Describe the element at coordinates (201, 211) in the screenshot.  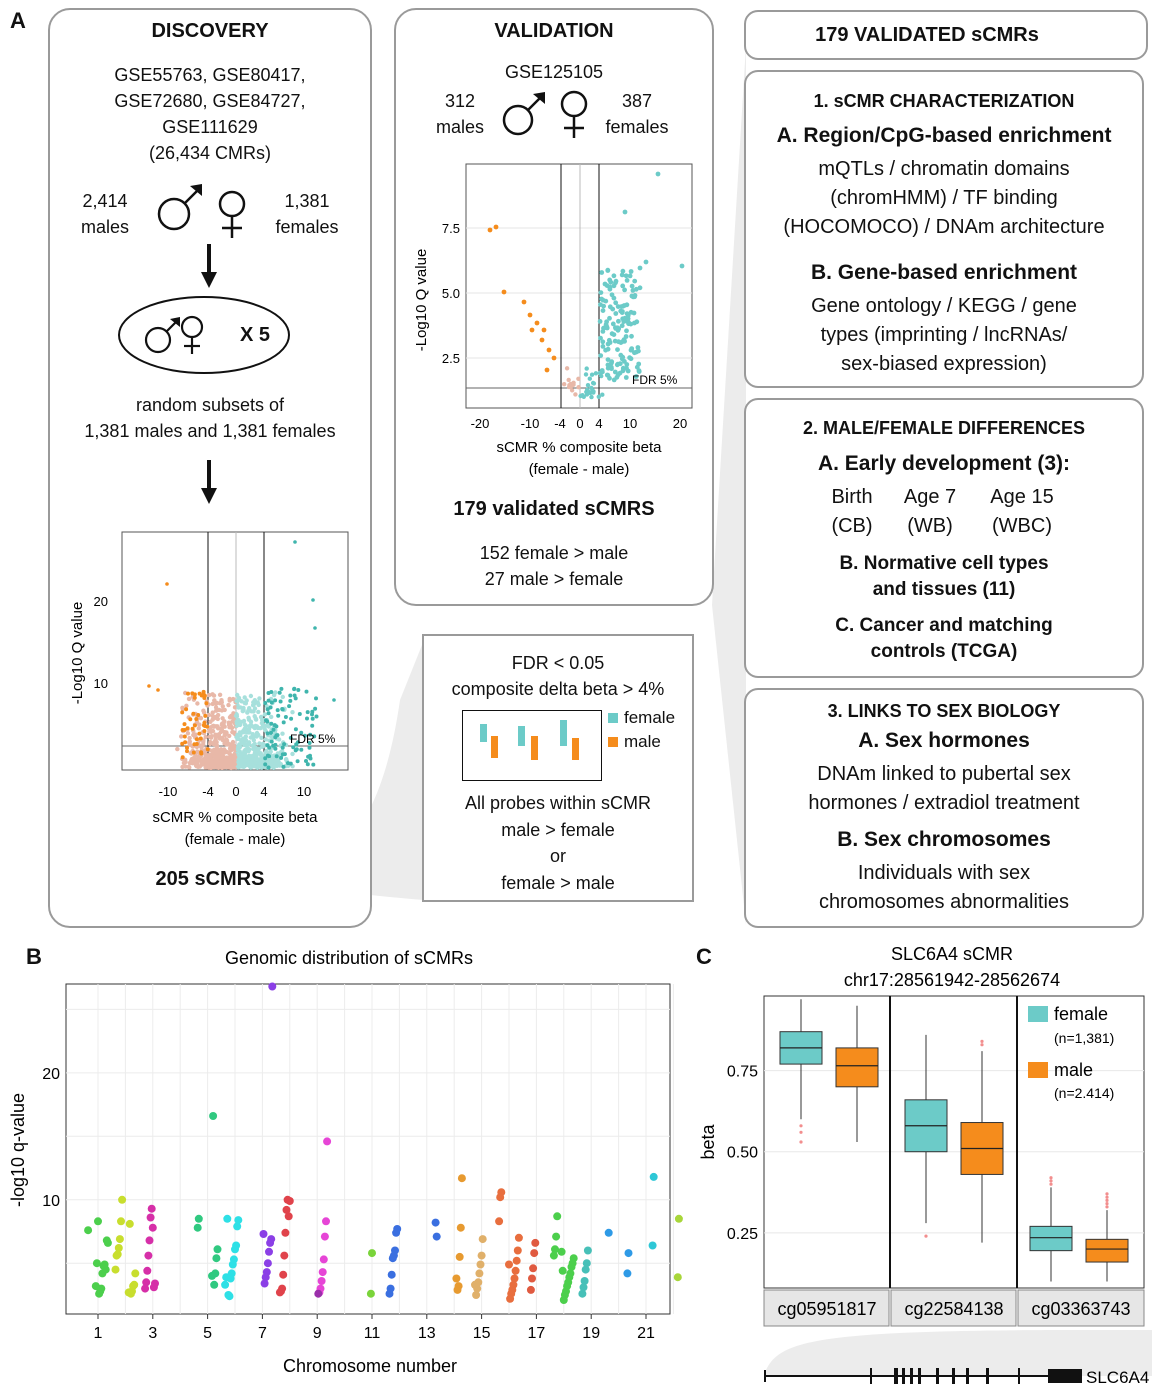
I see `sex-symbols-icon` at that location.